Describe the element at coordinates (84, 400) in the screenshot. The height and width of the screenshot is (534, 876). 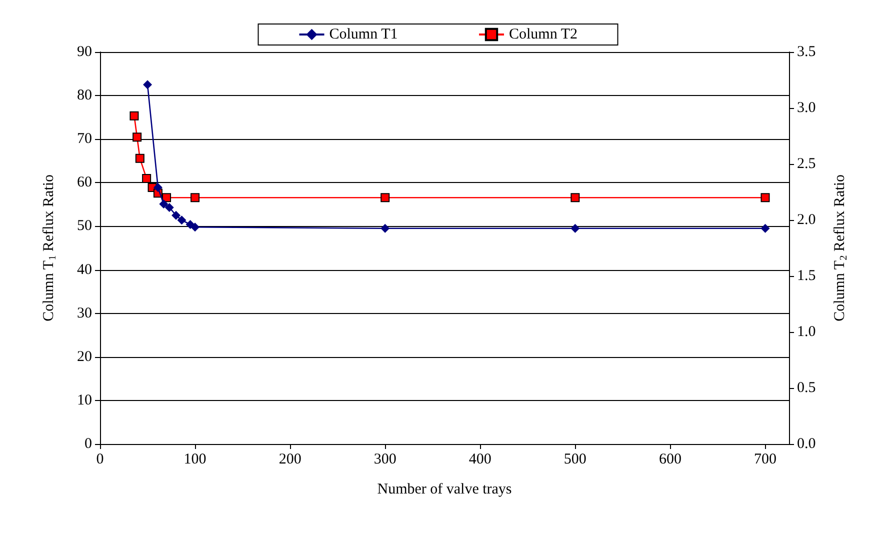
I see `y-tick-label: 10` at that location.